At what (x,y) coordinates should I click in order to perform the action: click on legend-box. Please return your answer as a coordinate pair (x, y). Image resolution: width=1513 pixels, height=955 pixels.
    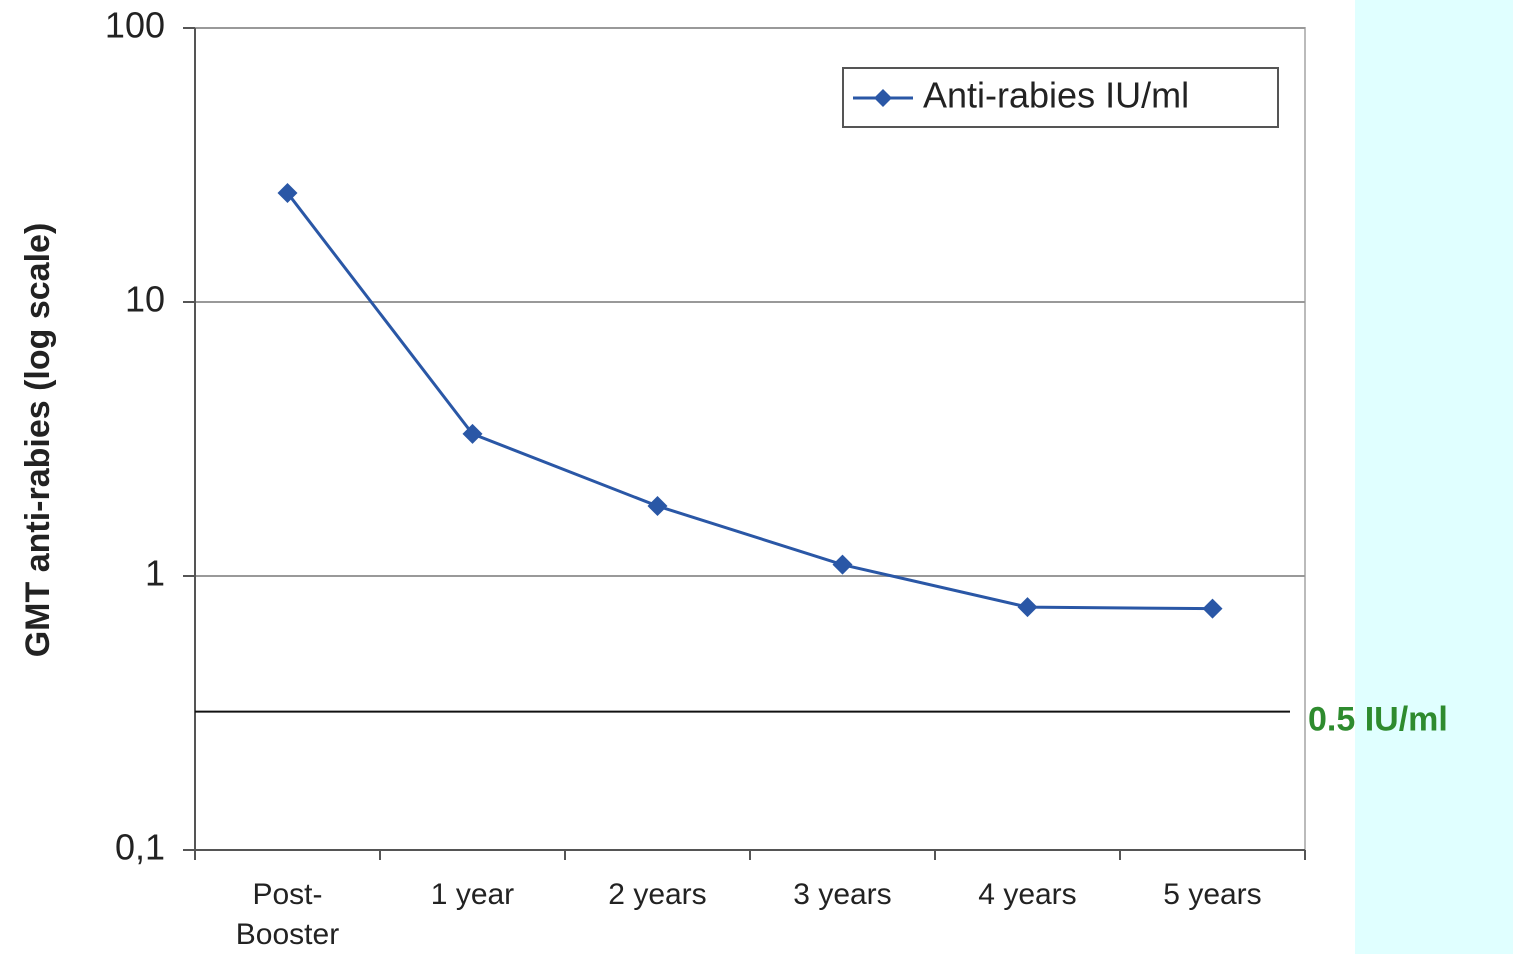
    Looking at the image, I should click on (1060, 97).